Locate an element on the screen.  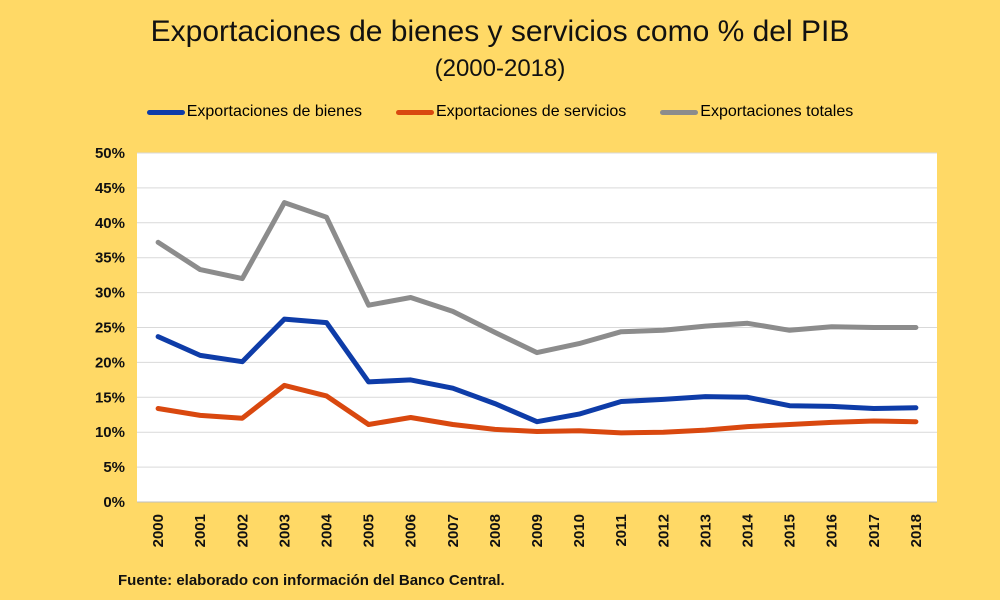
x-tick-label: 2001 is located at coordinates (200, 530).